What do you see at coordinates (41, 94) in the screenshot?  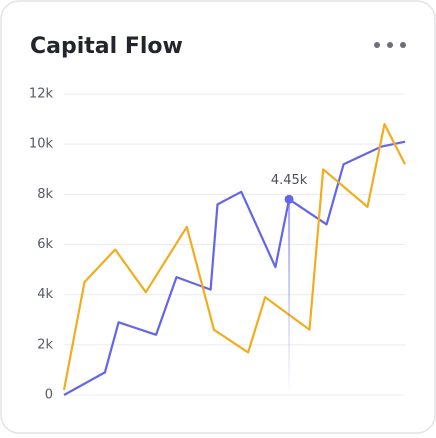 I see `y-tick-label: 12k` at bounding box center [41, 94].